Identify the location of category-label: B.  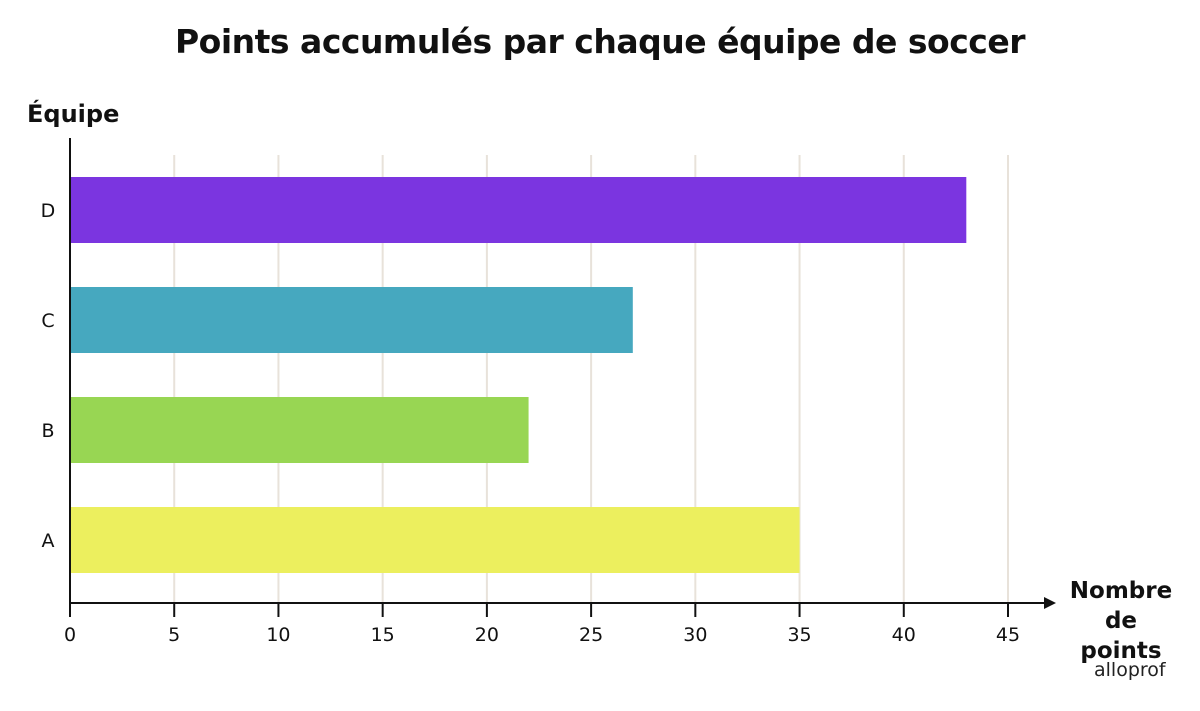
(47, 431).